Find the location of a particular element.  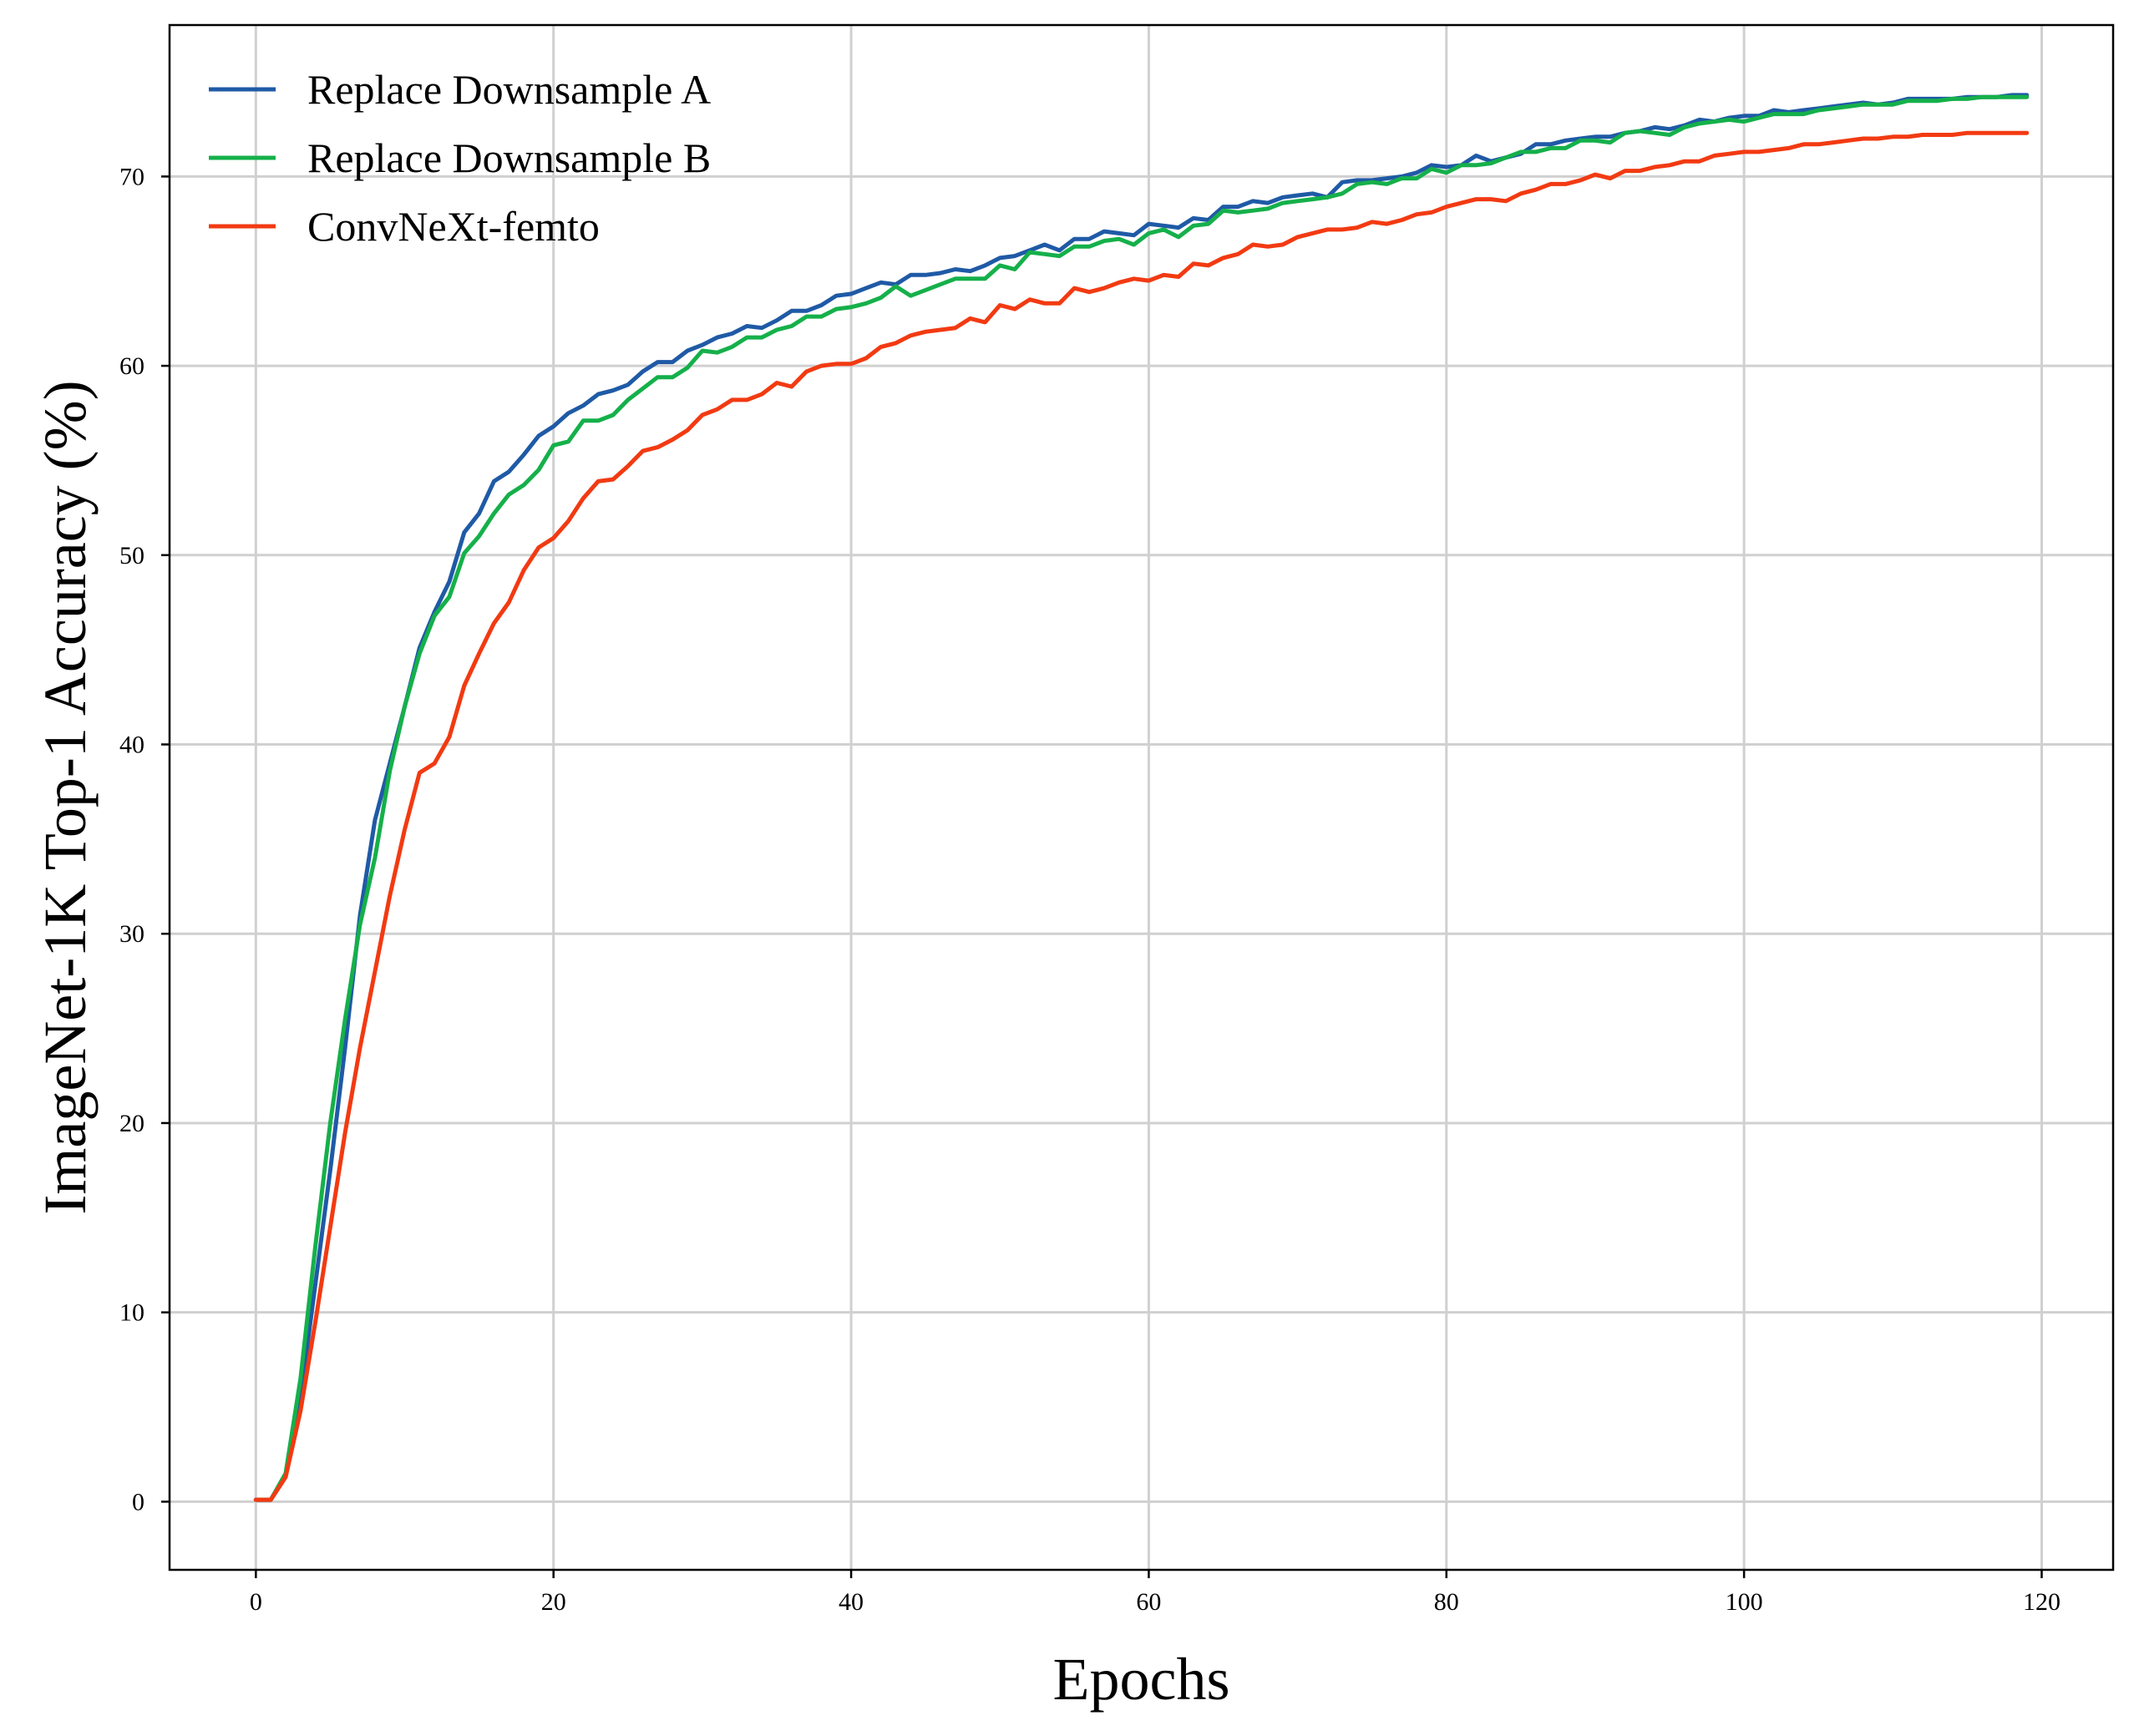

x-tick-label-60: 60 is located at coordinates (1148, 1602).